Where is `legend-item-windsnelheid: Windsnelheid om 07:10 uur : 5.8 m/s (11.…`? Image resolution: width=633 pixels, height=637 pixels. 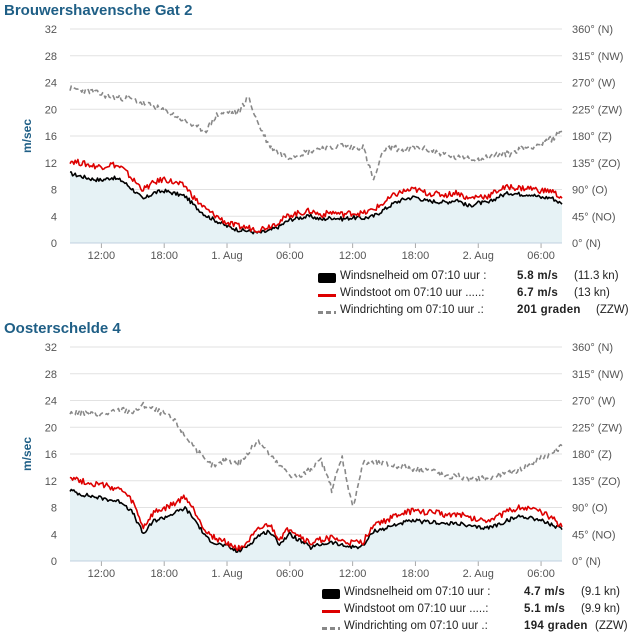 legend-item-windsnelheid: Windsnelheid om 07:10 uur : 5.8 m/s (11.… is located at coordinates (474, 278).